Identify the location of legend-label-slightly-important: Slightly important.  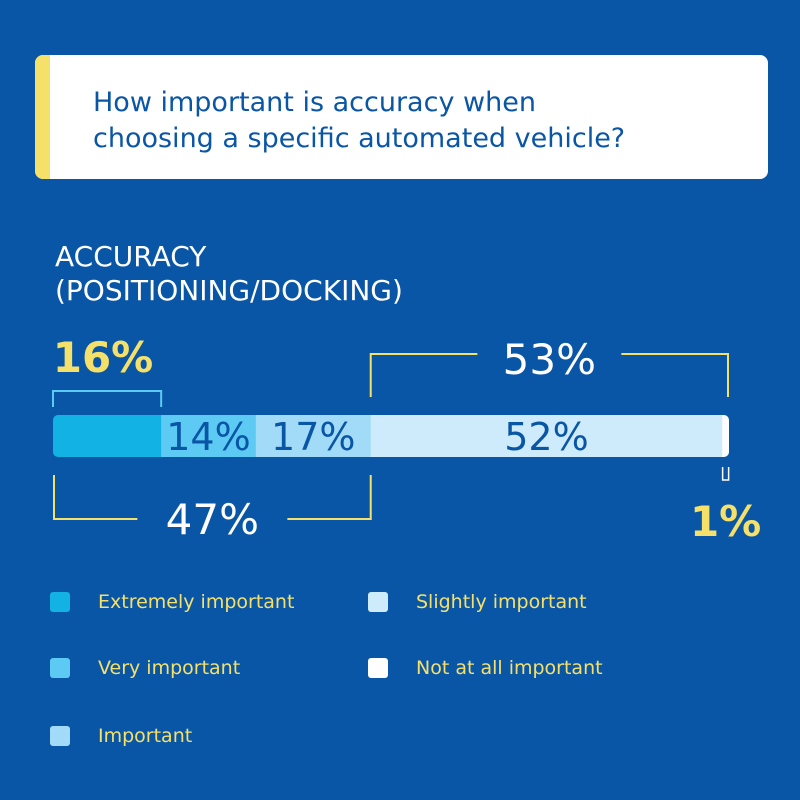
(501, 602).